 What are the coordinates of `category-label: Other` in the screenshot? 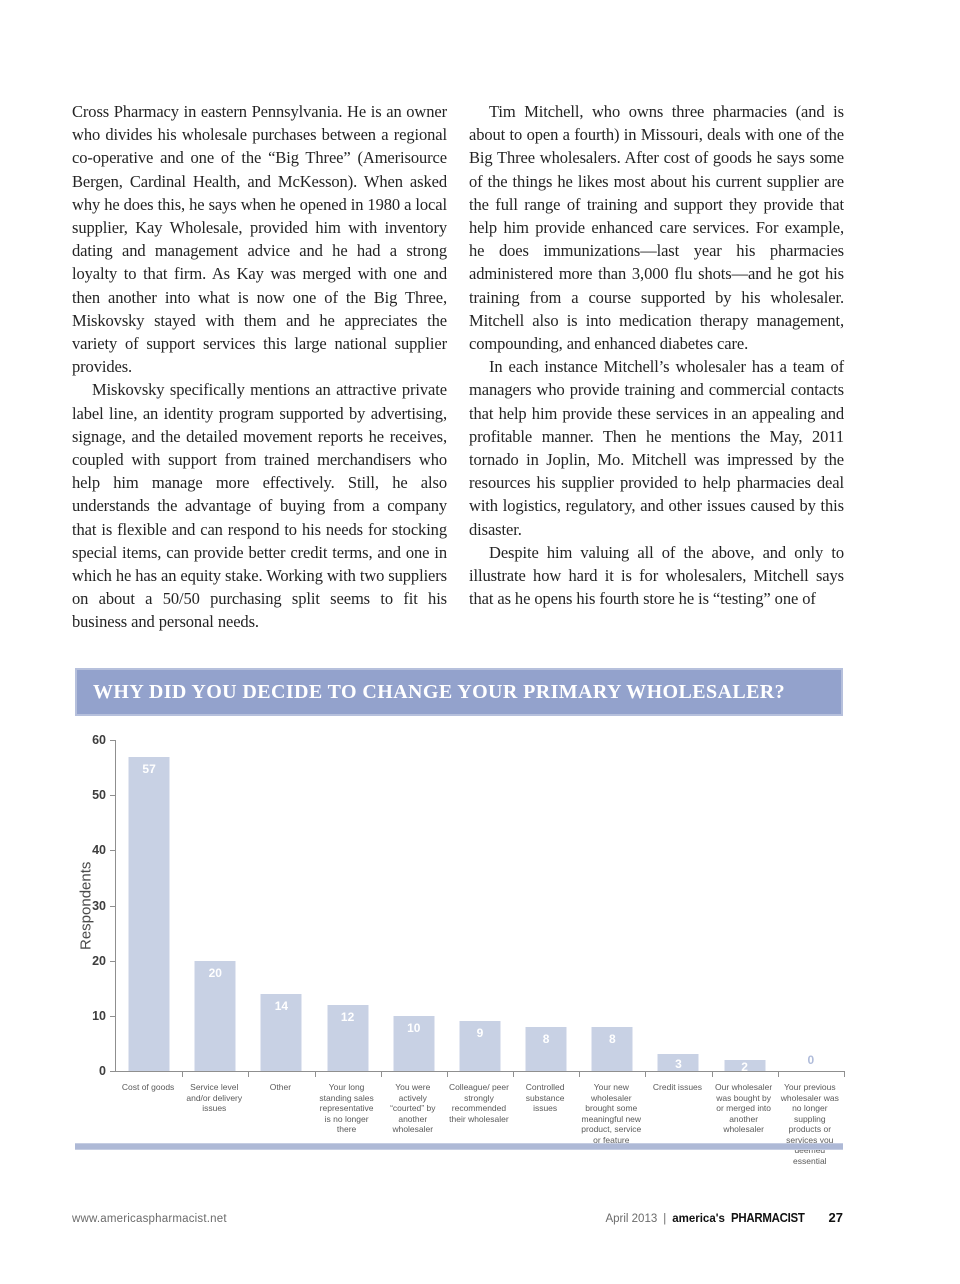 It's located at (280, 1087).